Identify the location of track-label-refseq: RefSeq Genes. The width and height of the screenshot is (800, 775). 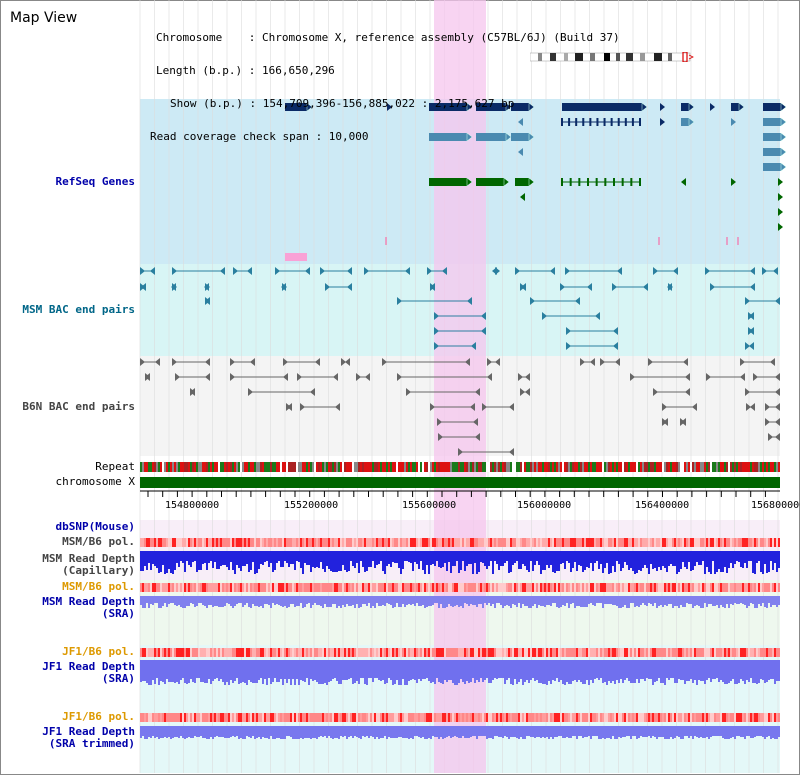
(95, 181).